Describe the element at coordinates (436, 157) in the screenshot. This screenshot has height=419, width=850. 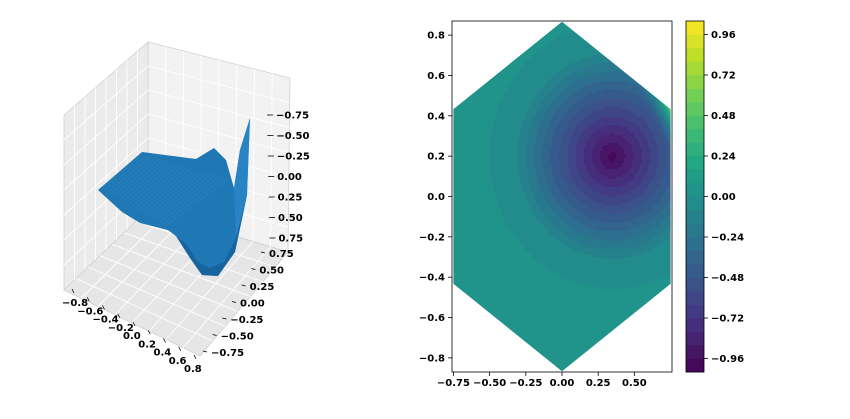
I see `contour-y-tick-label: 0.2` at that location.